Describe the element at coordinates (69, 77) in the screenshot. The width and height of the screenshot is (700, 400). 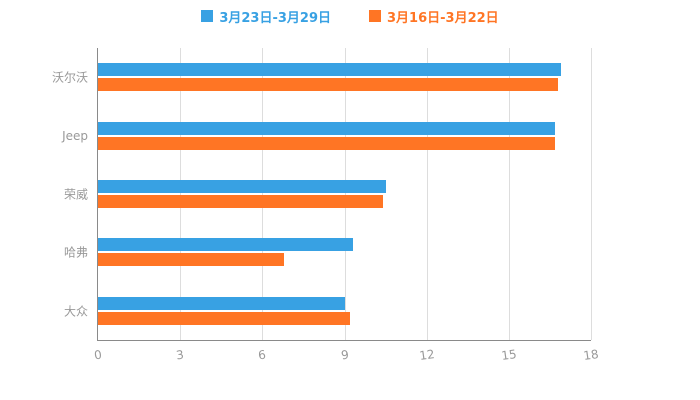
I see `y-category-label: 沃尔沃` at that location.